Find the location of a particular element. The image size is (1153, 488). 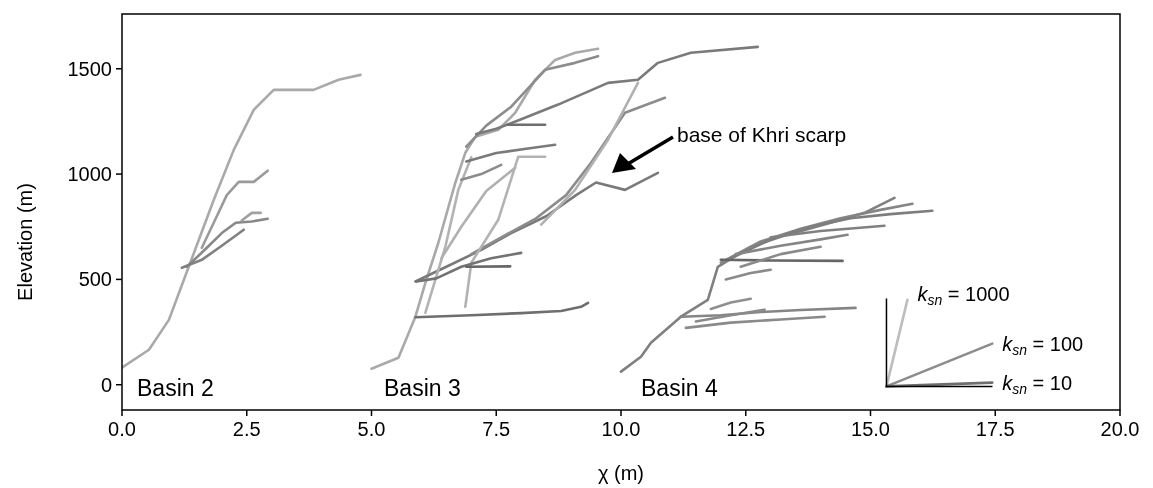

y-tick-label: 0 is located at coordinates (106, 384).